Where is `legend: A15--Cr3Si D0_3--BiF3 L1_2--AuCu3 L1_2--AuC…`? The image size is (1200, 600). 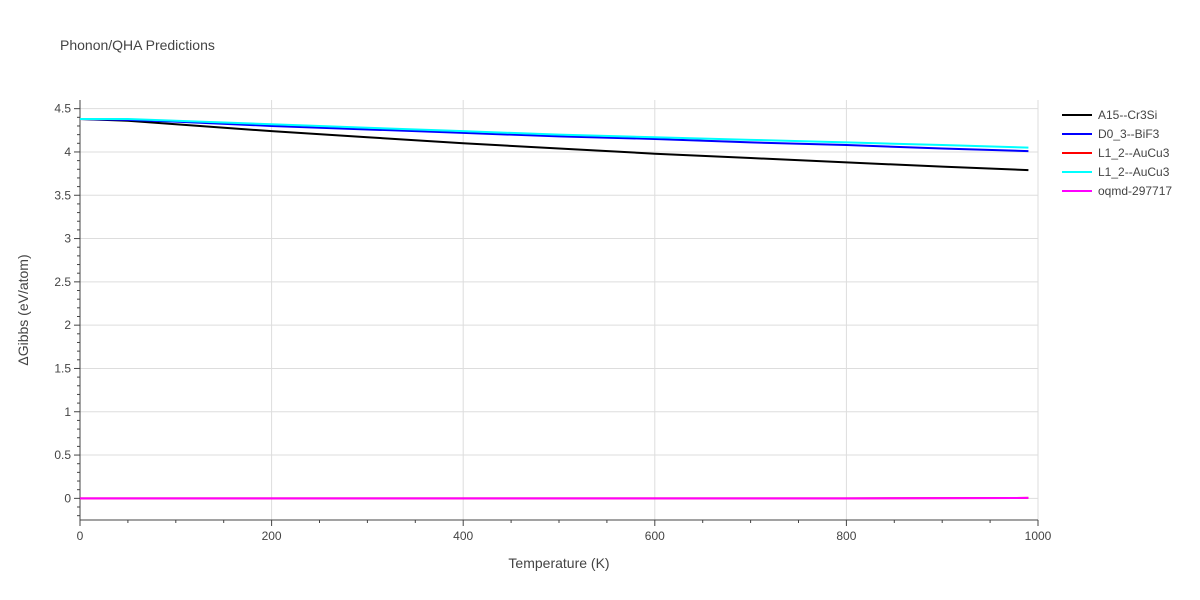
legend: A15--Cr3Si D0_3--BiF3 L1_2--AuCu3 L1_2--AuC… is located at coordinates (1117, 153).